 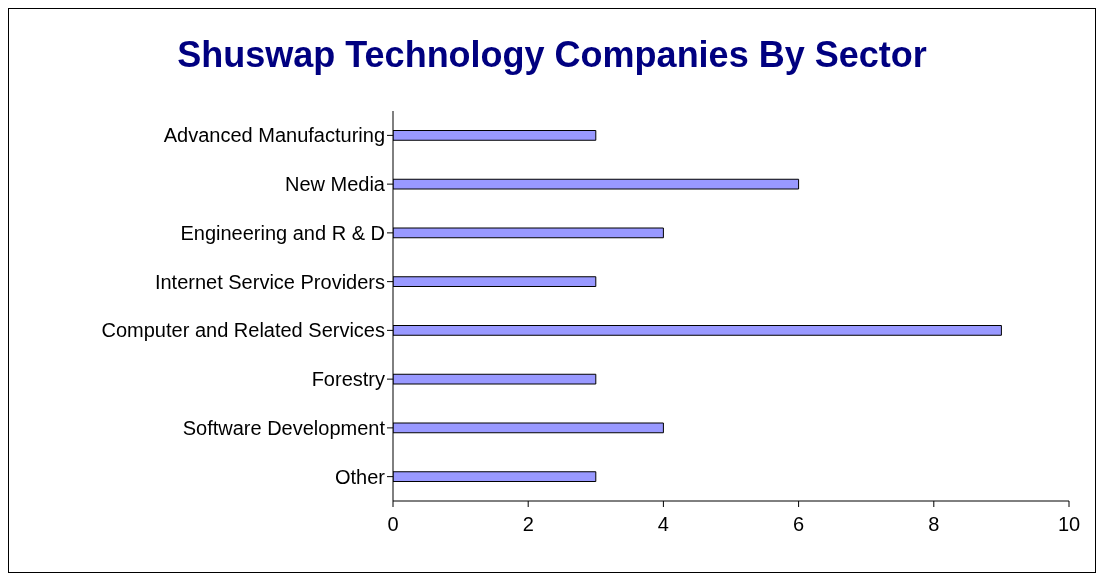 What do you see at coordinates (1069, 524) in the screenshot?
I see `x-tick-label: 10` at bounding box center [1069, 524].